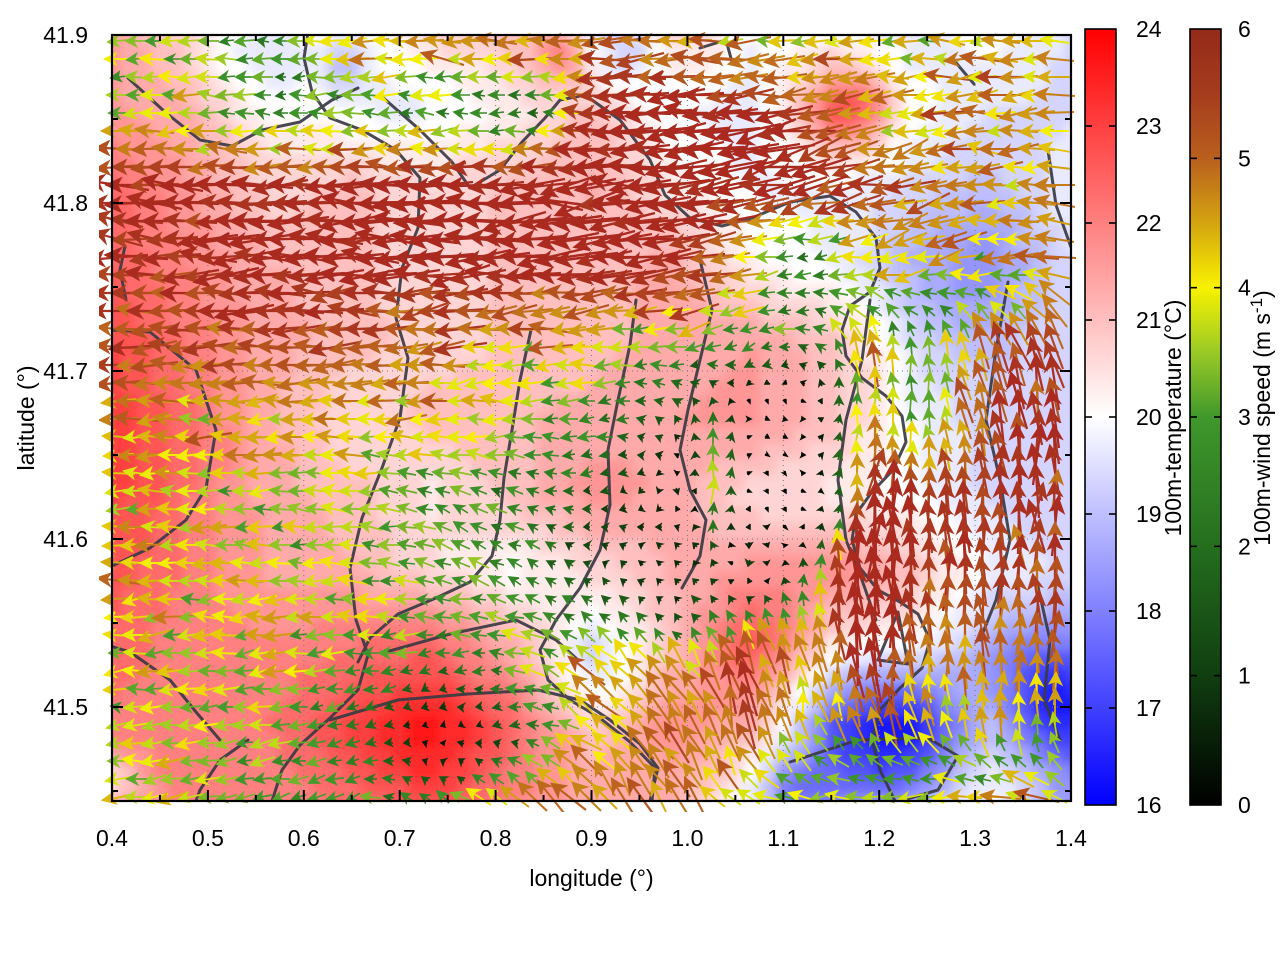 The height and width of the screenshot is (960, 1280). Describe the element at coordinates (304, 838) in the screenshot. I see `svg-text: 0.6` at that location.